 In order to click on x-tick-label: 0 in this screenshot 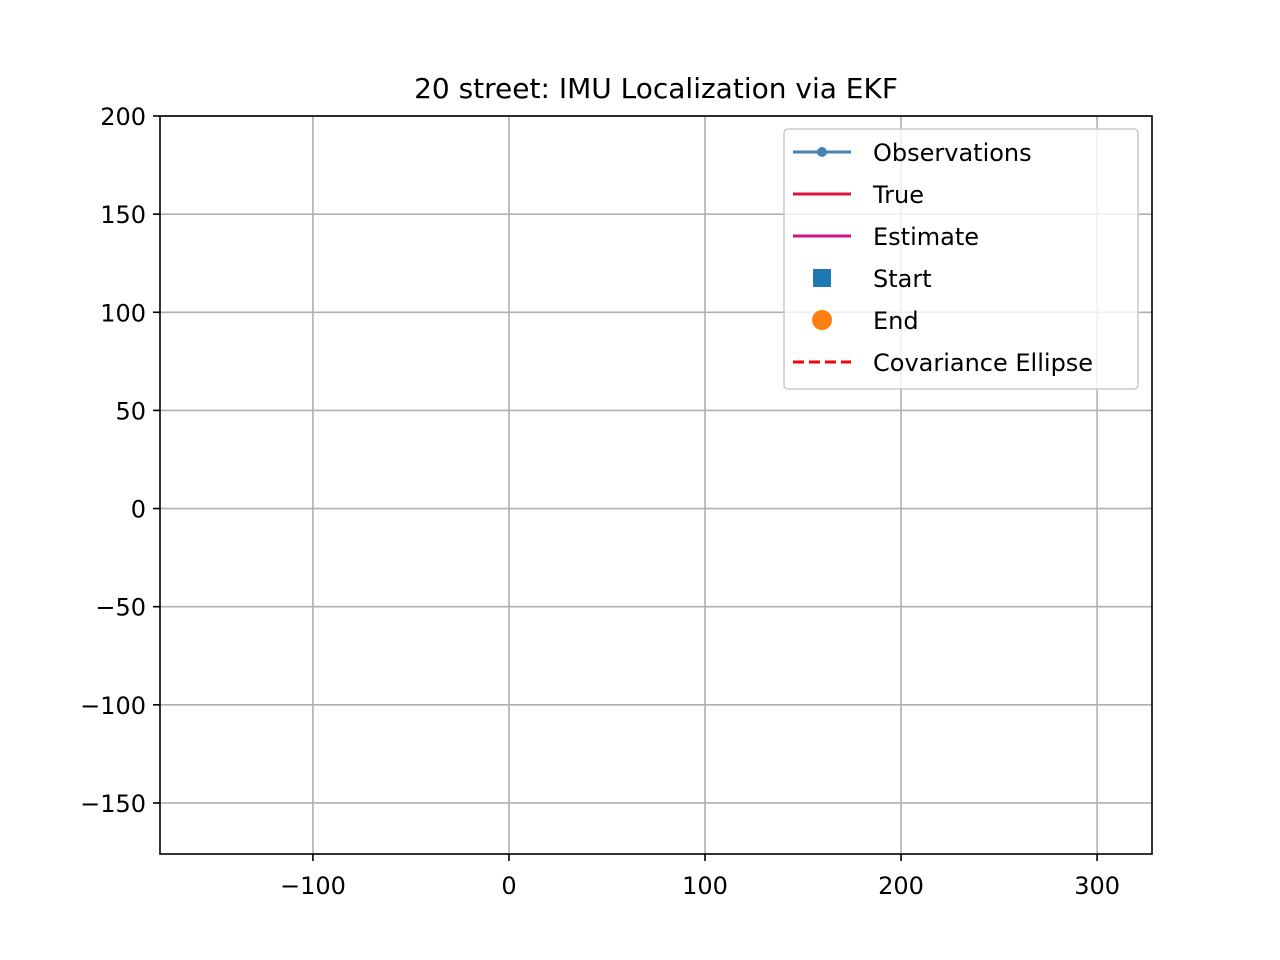, I will do `click(508, 886)`.